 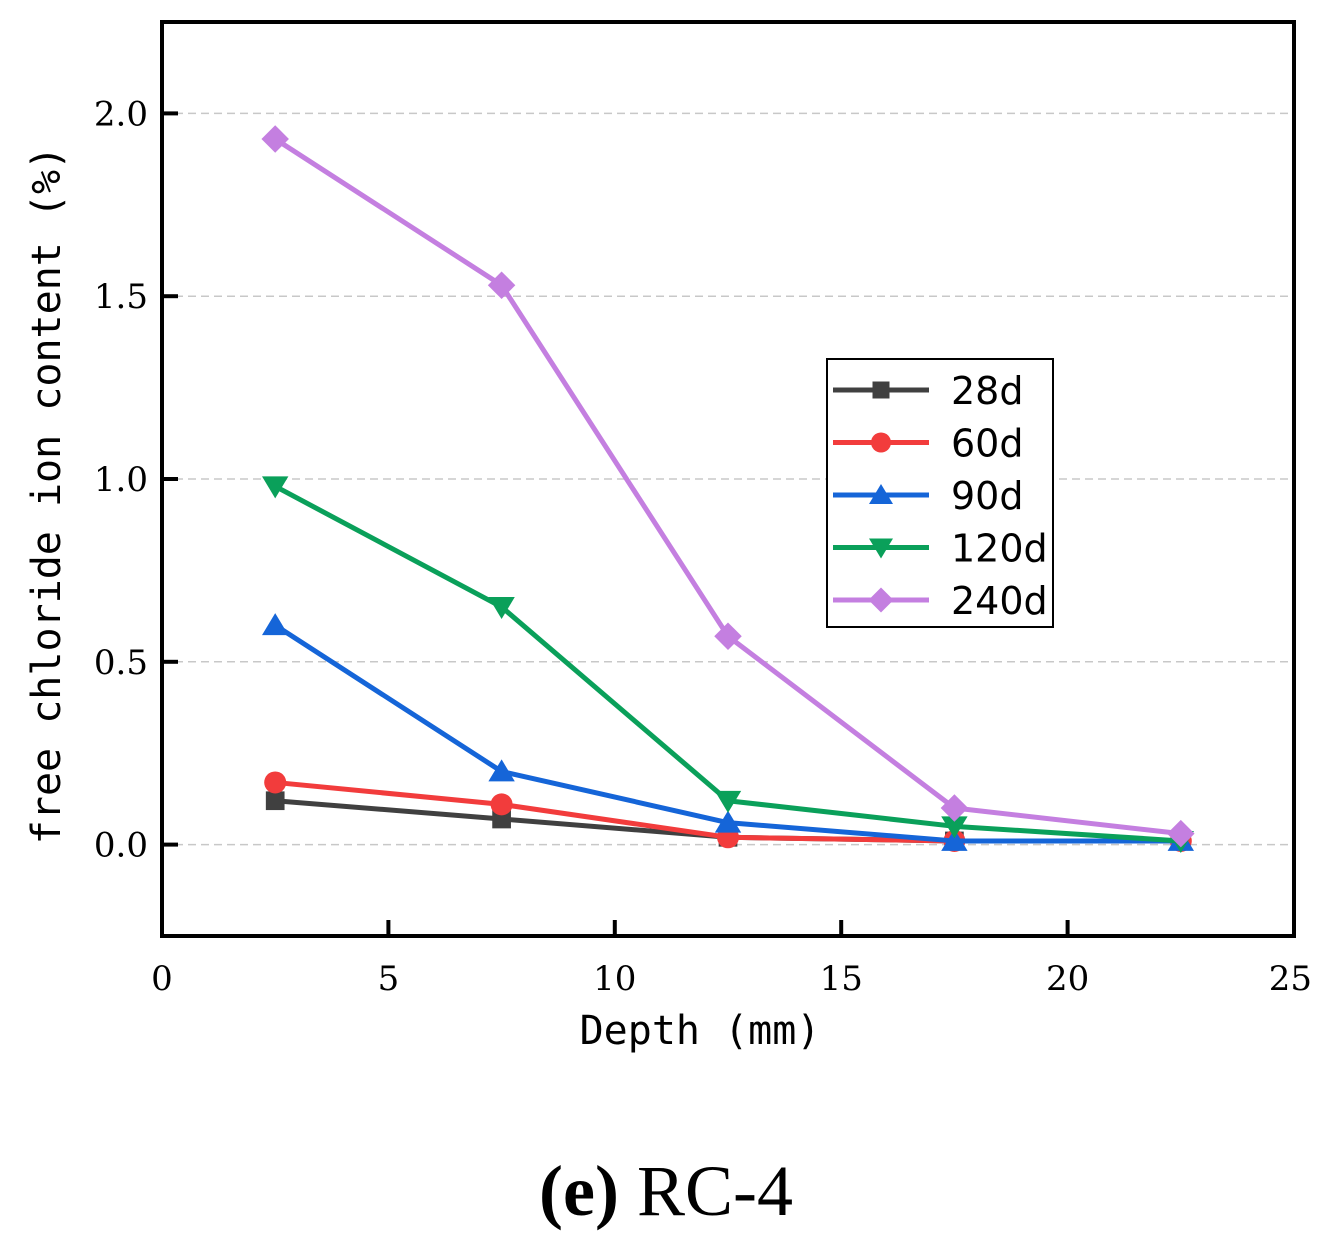 I want to click on figure-caption: (e) RC-4, so click(x=666, y=1191).